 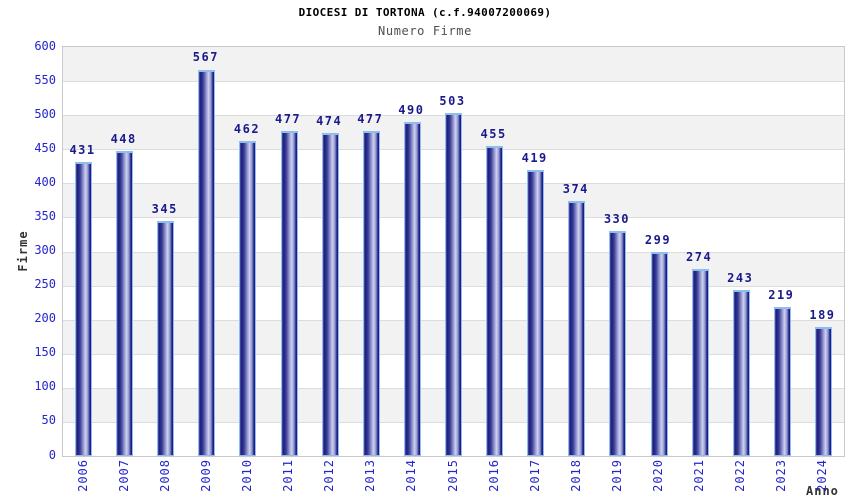 I want to click on bar-2019, so click(x=618, y=343).